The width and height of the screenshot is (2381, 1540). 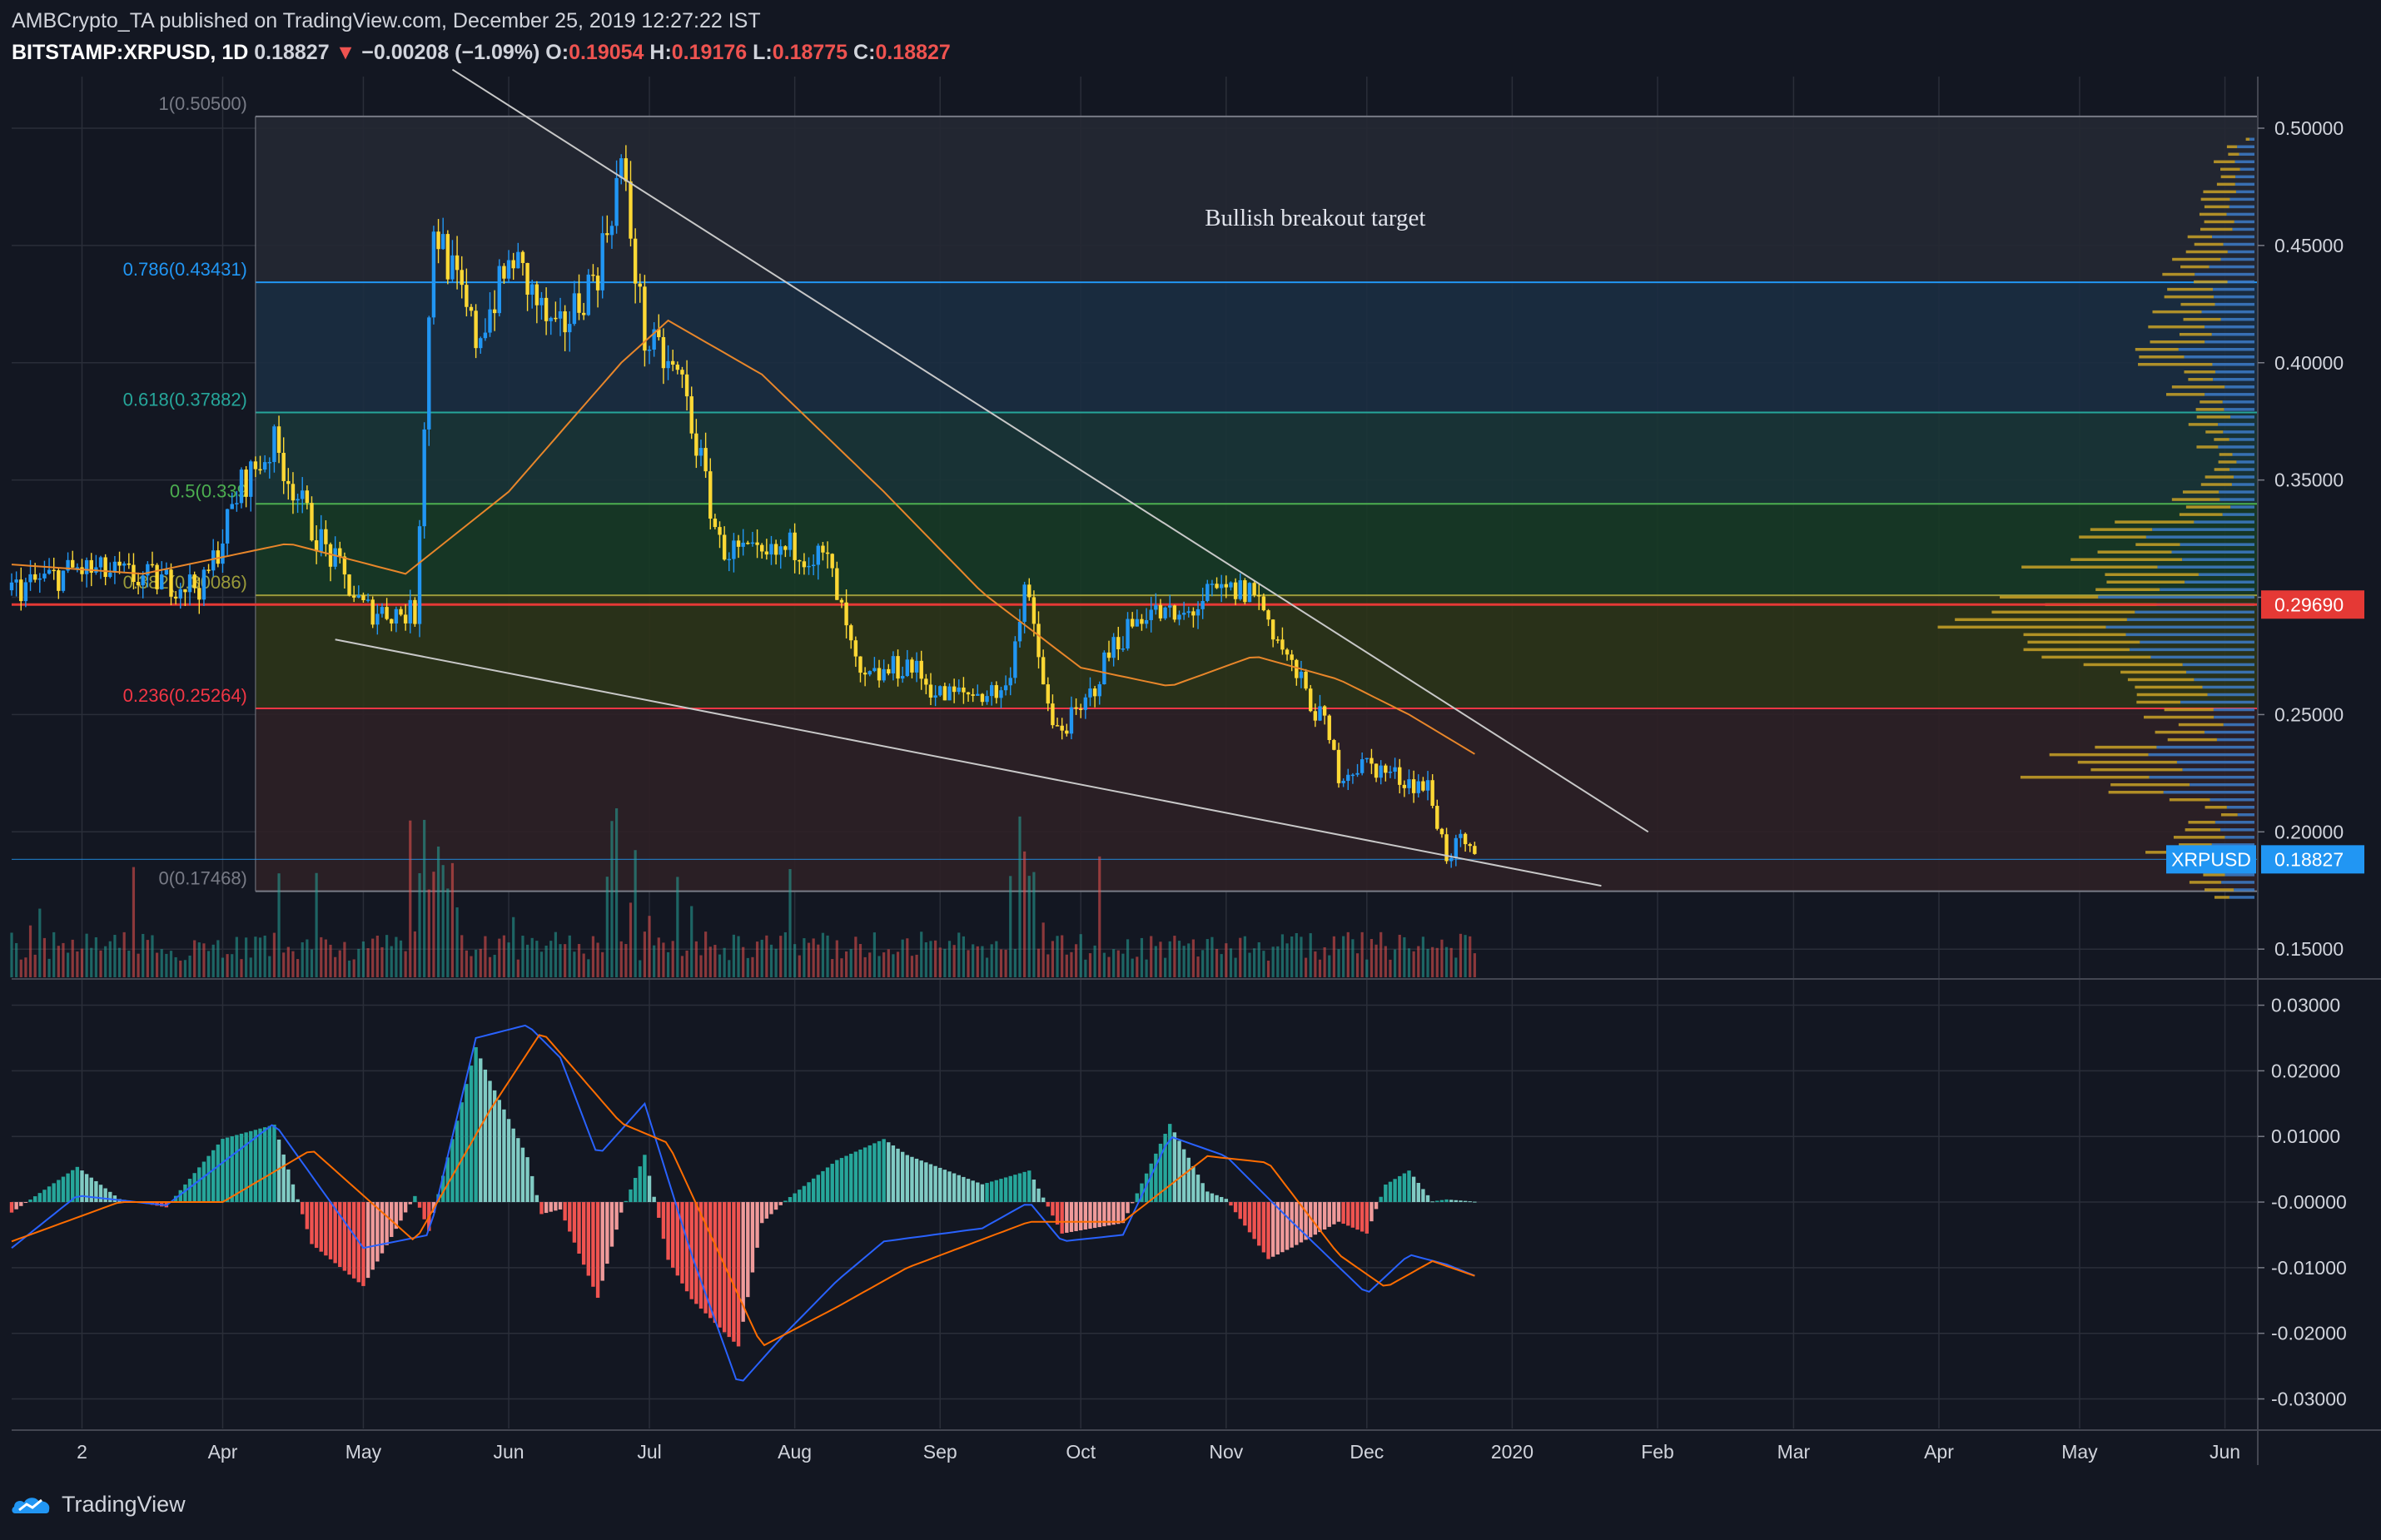 What do you see at coordinates (557, 53) in the screenshot?
I see `open-label: O:` at bounding box center [557, 53].